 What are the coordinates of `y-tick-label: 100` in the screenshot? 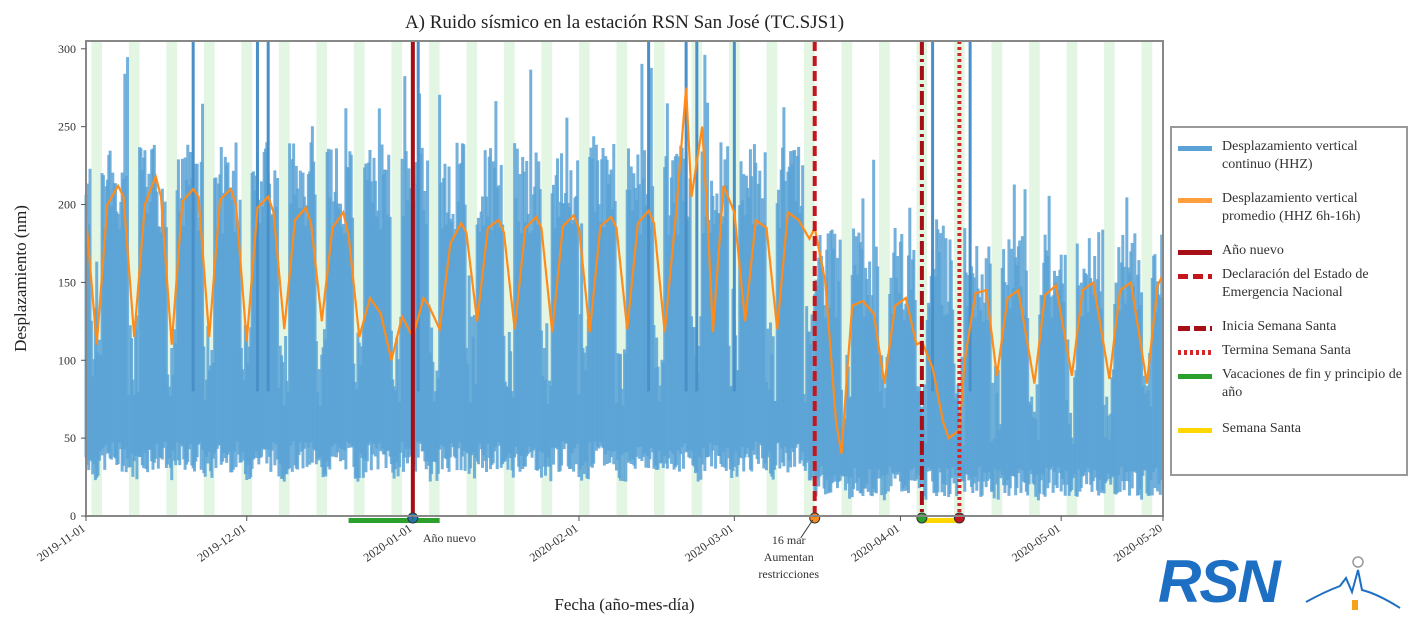 It's located at (67, 360).